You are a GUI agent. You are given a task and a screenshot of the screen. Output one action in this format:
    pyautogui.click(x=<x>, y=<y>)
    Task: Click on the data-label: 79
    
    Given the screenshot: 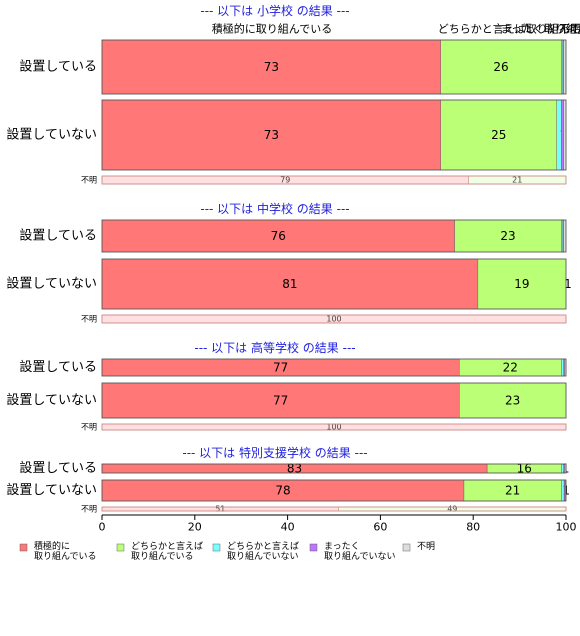 What is the action you would take?
    pyautogui.click(x=285, y=180)
    